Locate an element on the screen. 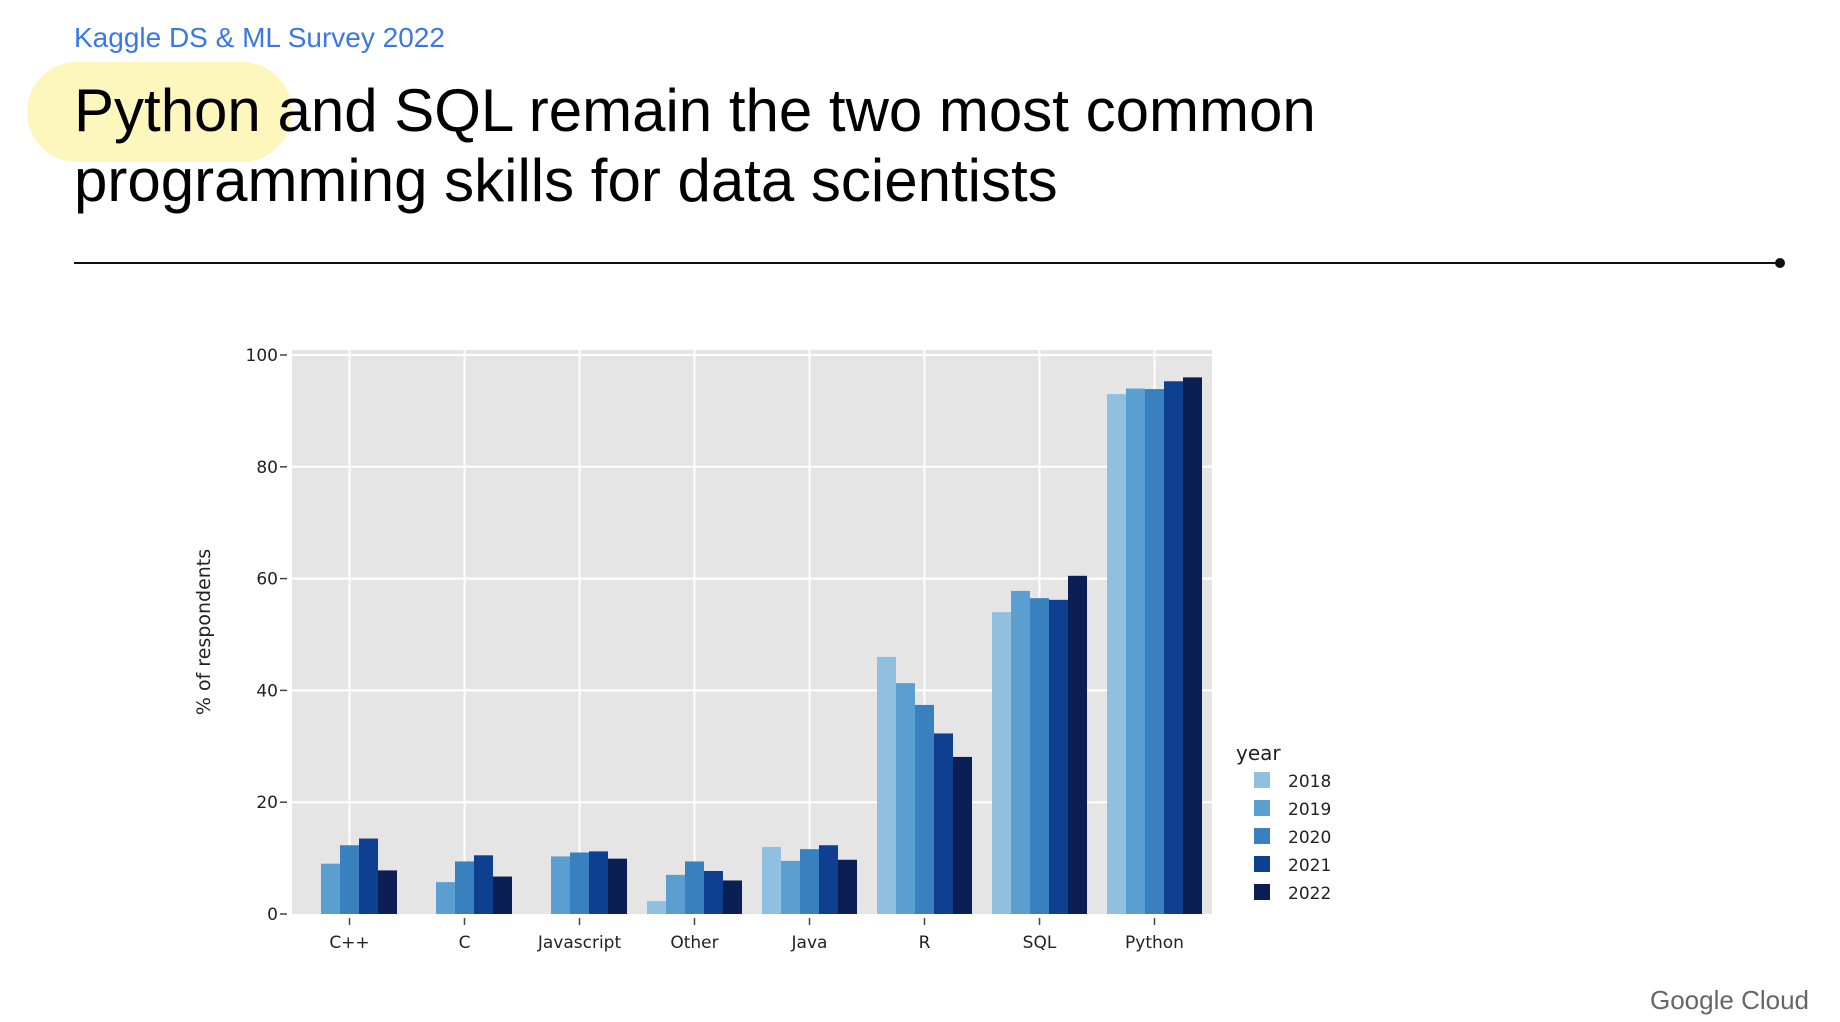  bar-2022-Java is located at coordinates (847, 886).